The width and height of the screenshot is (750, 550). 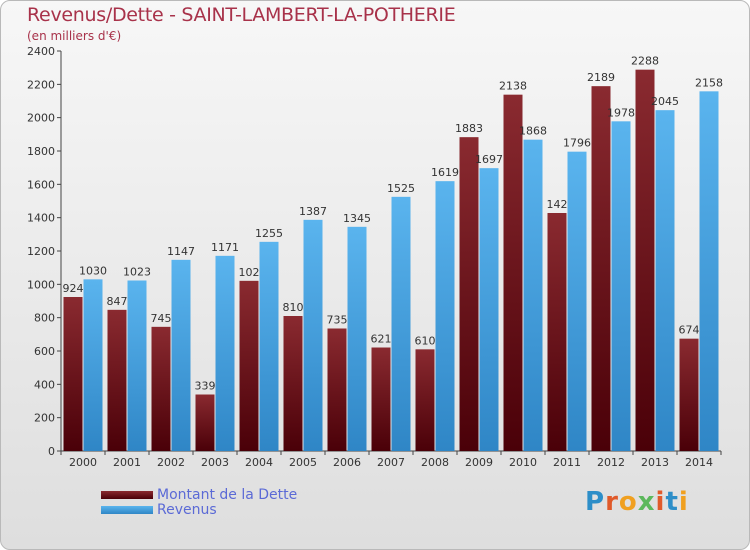 What do you see at coordinates (577, 143) in the screenshot?
I see `data-label-revenus: 1796` at bounding box center [577, 143].